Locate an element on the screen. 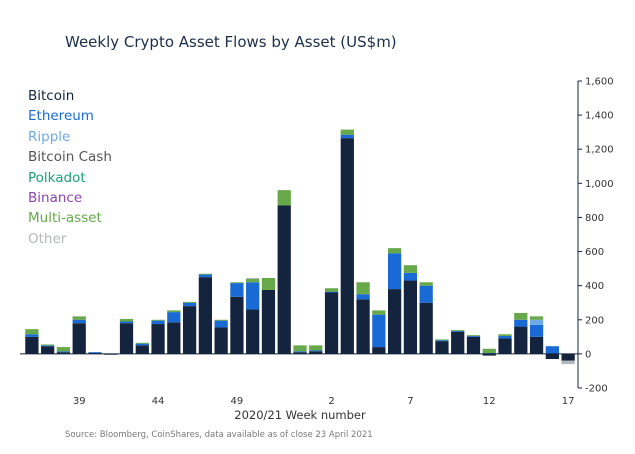 The image size is (635, 454). y-tick-label: 200 is located at coordinates (594, 320).